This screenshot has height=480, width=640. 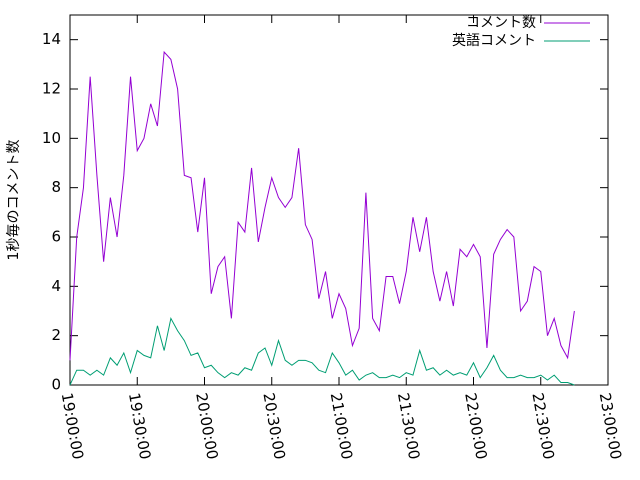 What do you see at coordinates (501, 23) in the screenshot?
I see `legend-label: コメント数` at bounding box center [501, 23].